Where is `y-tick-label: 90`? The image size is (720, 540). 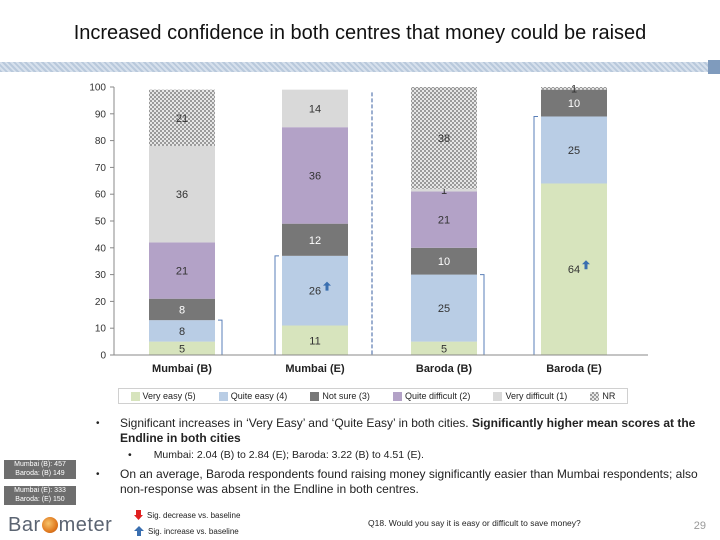
y-tick-label: 90 is located at coordinates (101, 114).